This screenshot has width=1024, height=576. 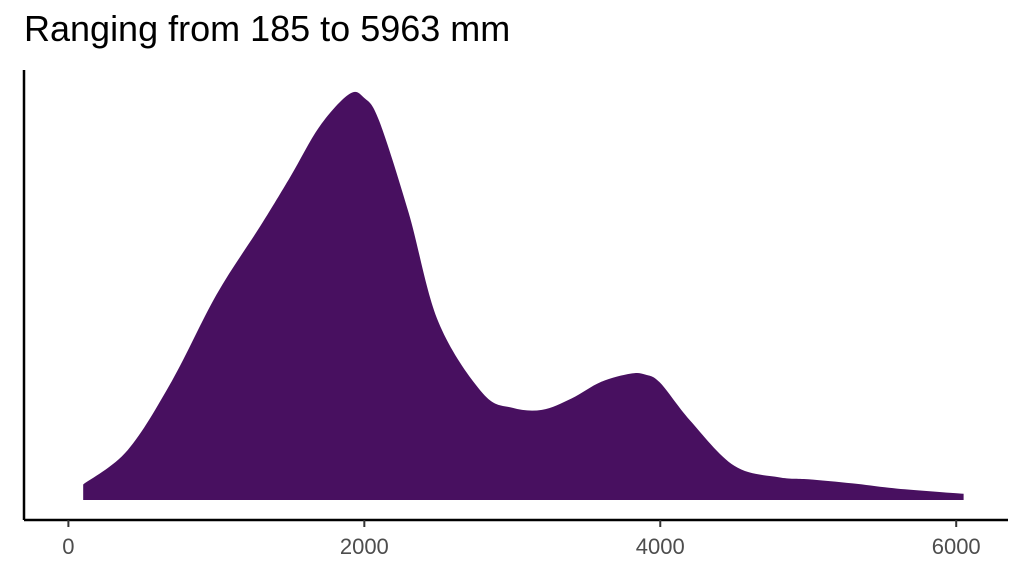 What do you see at coordinates (267, 28) in the screenshot?
I see `chart-title: Ranging from 185 to 5963 mm` at bounding box center [267, 28].